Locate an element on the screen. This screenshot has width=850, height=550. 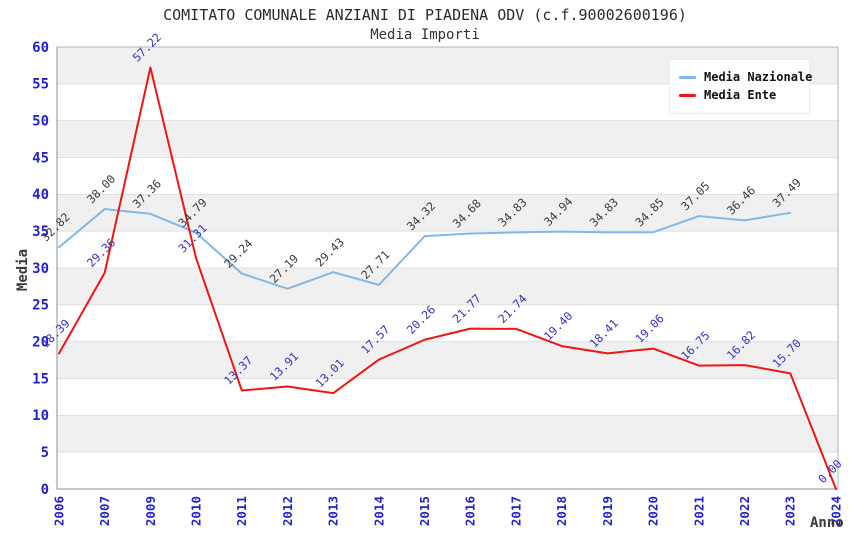
x-tick-label: 2011 is located at coordinates (241, 511).